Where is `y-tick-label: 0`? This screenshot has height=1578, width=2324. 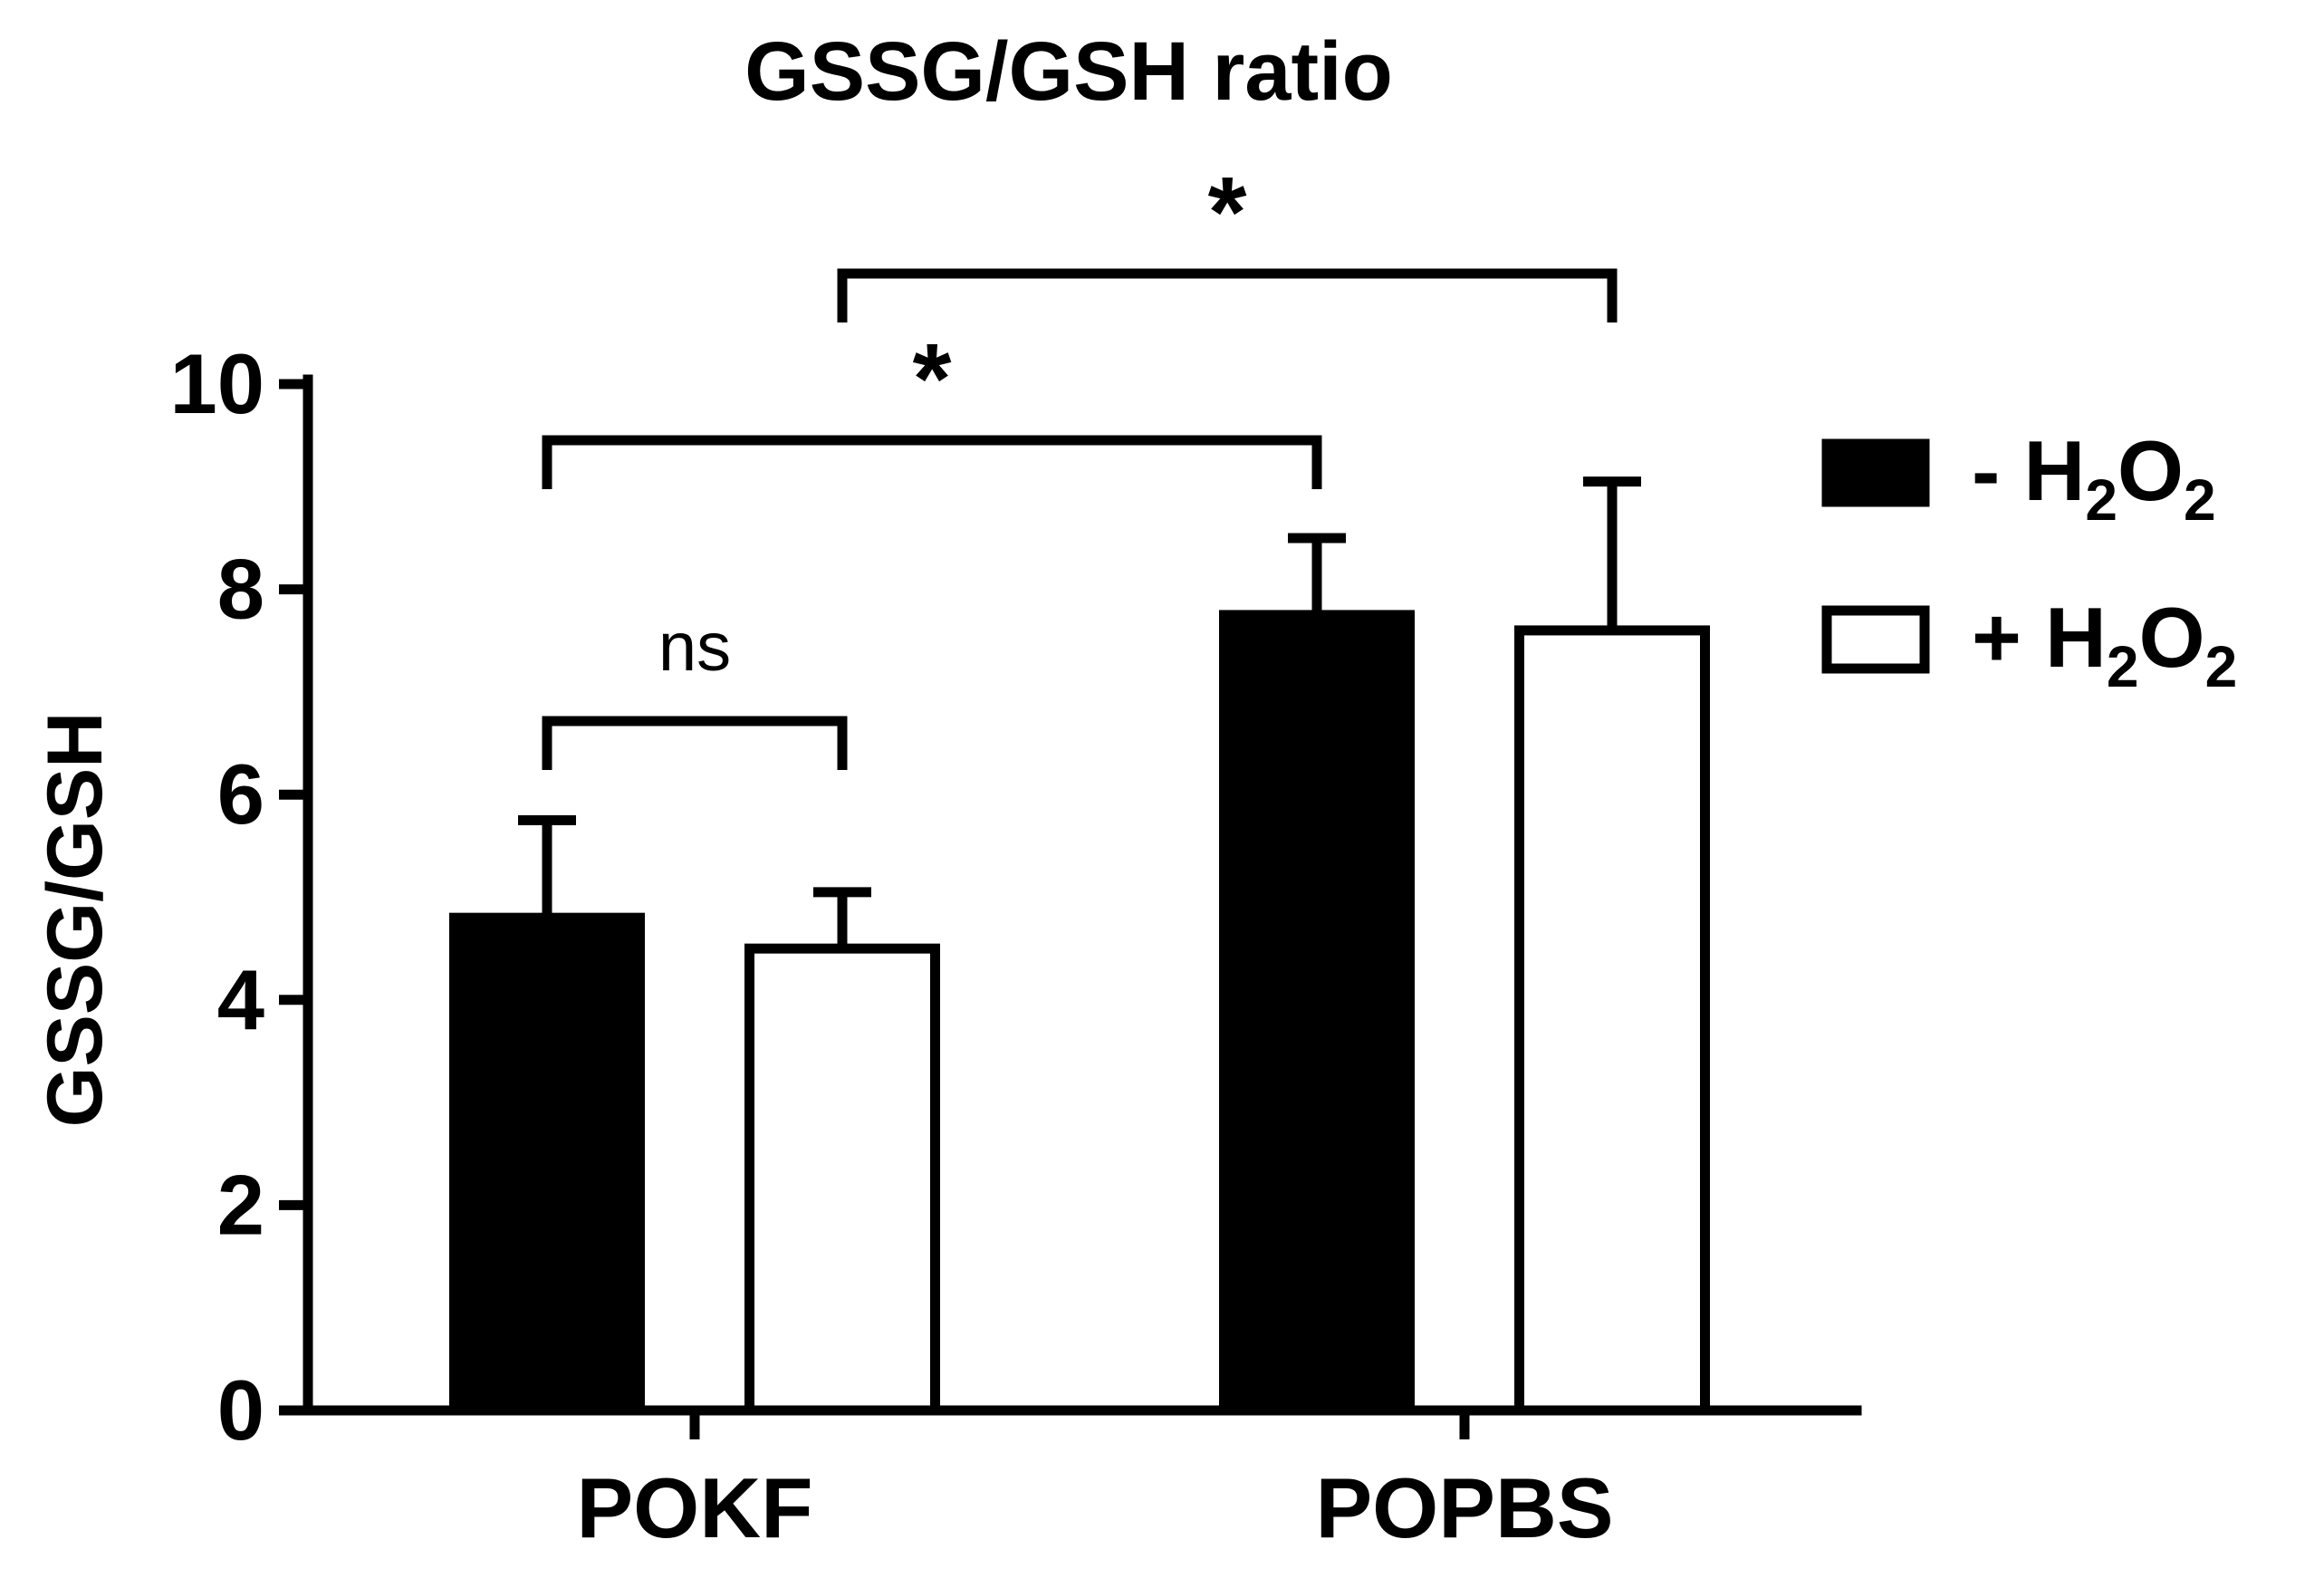
y-tick-label: 0 is located at coordinates (240, 1410).